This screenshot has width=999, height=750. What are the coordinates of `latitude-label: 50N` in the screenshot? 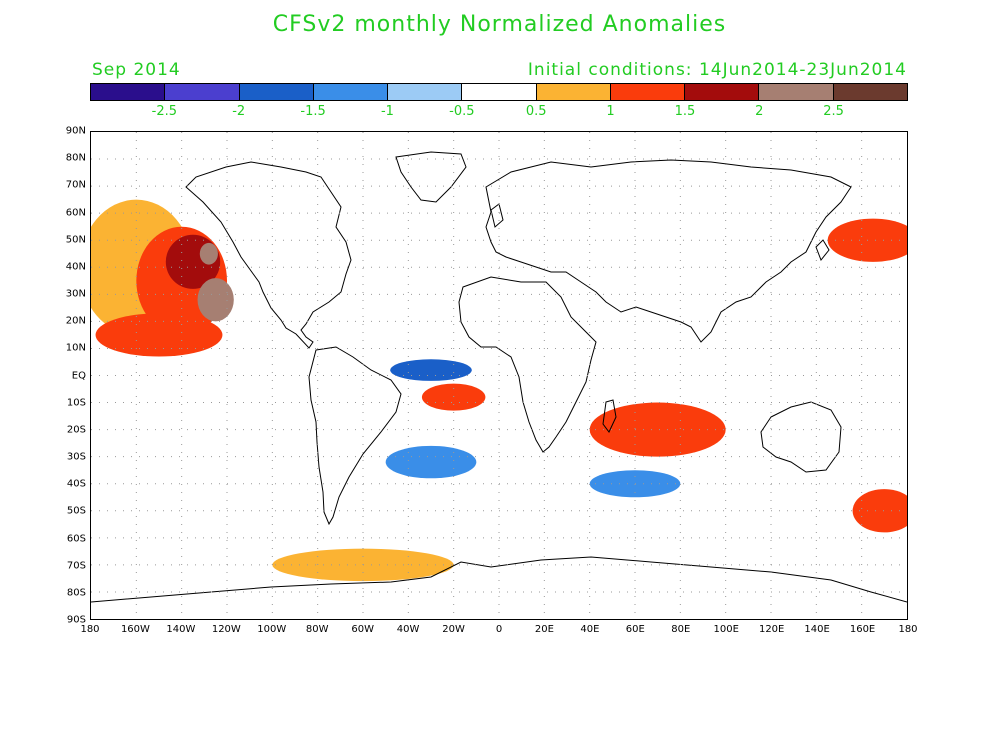 It's located at (75, 240).